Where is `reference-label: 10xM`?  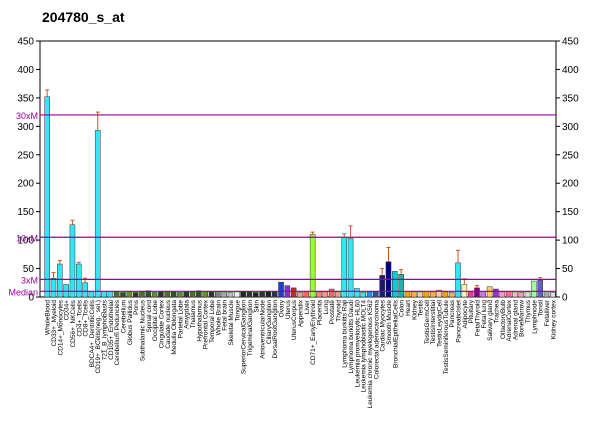
reference-label: 10xM is located at coordinates (27, 238).